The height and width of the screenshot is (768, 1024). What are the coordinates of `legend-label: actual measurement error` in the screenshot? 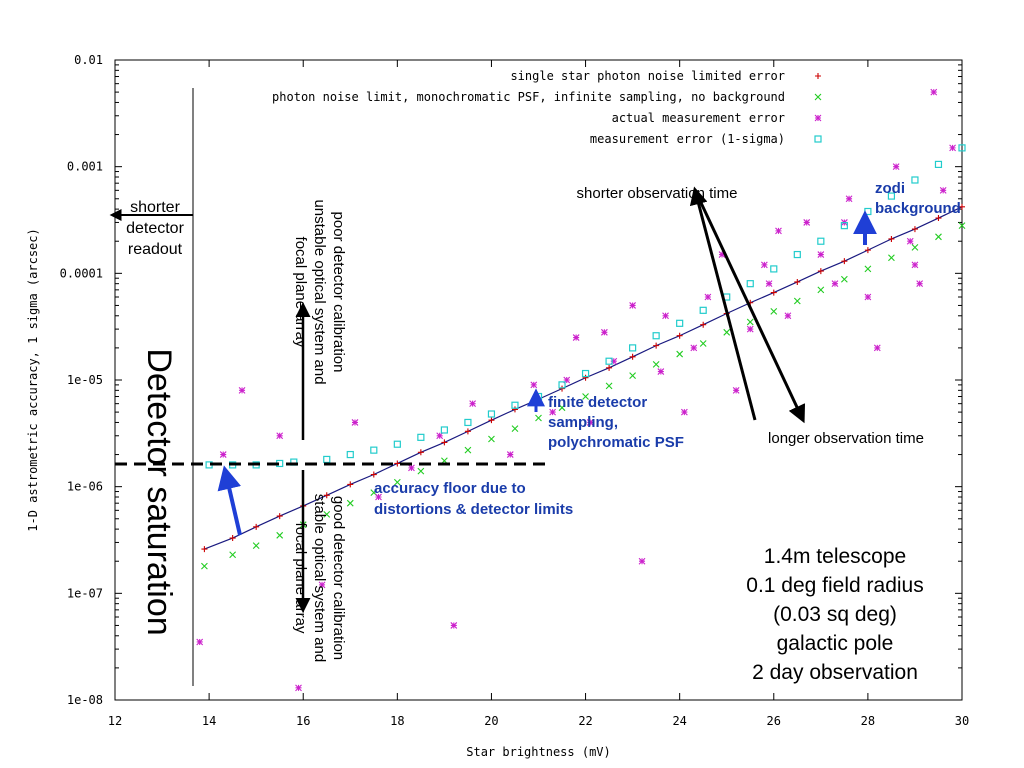 It's located at (698, 118).